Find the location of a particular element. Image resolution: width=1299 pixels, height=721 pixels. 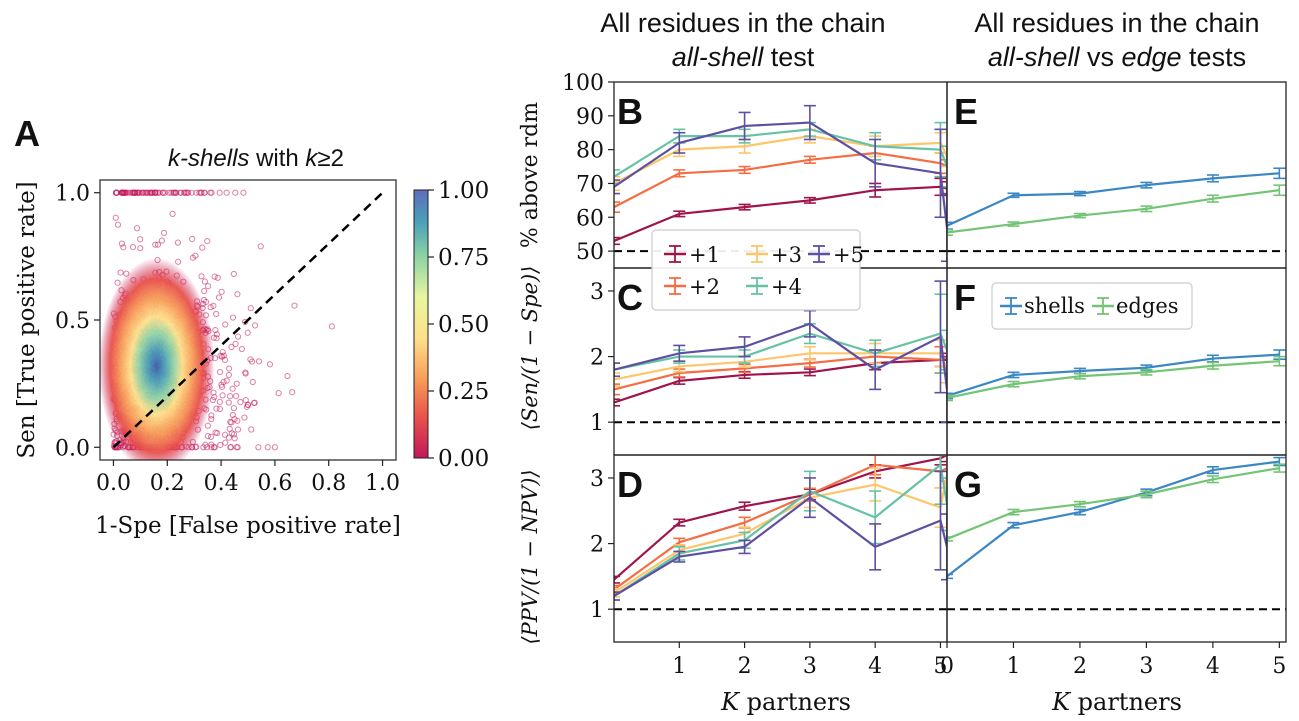

panel-g: 0 1 2 3 4 5 is located at coordinates (1113, 566).